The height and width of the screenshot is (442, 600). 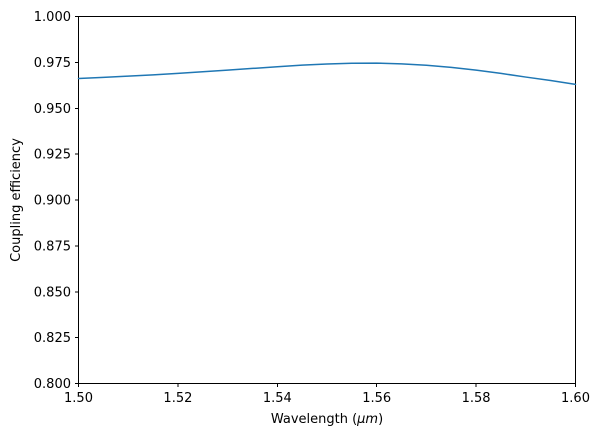 I want to click on y-tick-label: 0.825, so click(x=52, y=338).